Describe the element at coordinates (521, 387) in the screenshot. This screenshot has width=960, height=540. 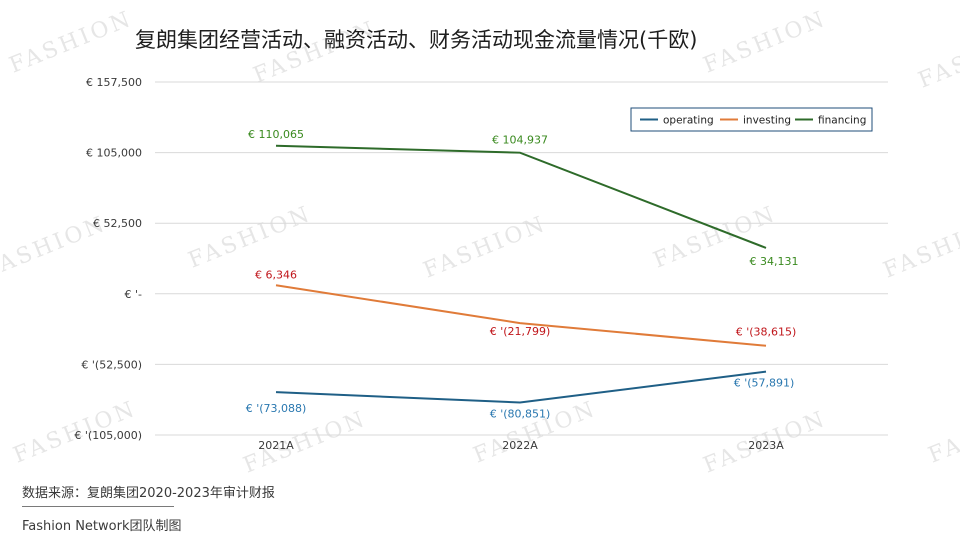
I see `series-line-operating` at that location.